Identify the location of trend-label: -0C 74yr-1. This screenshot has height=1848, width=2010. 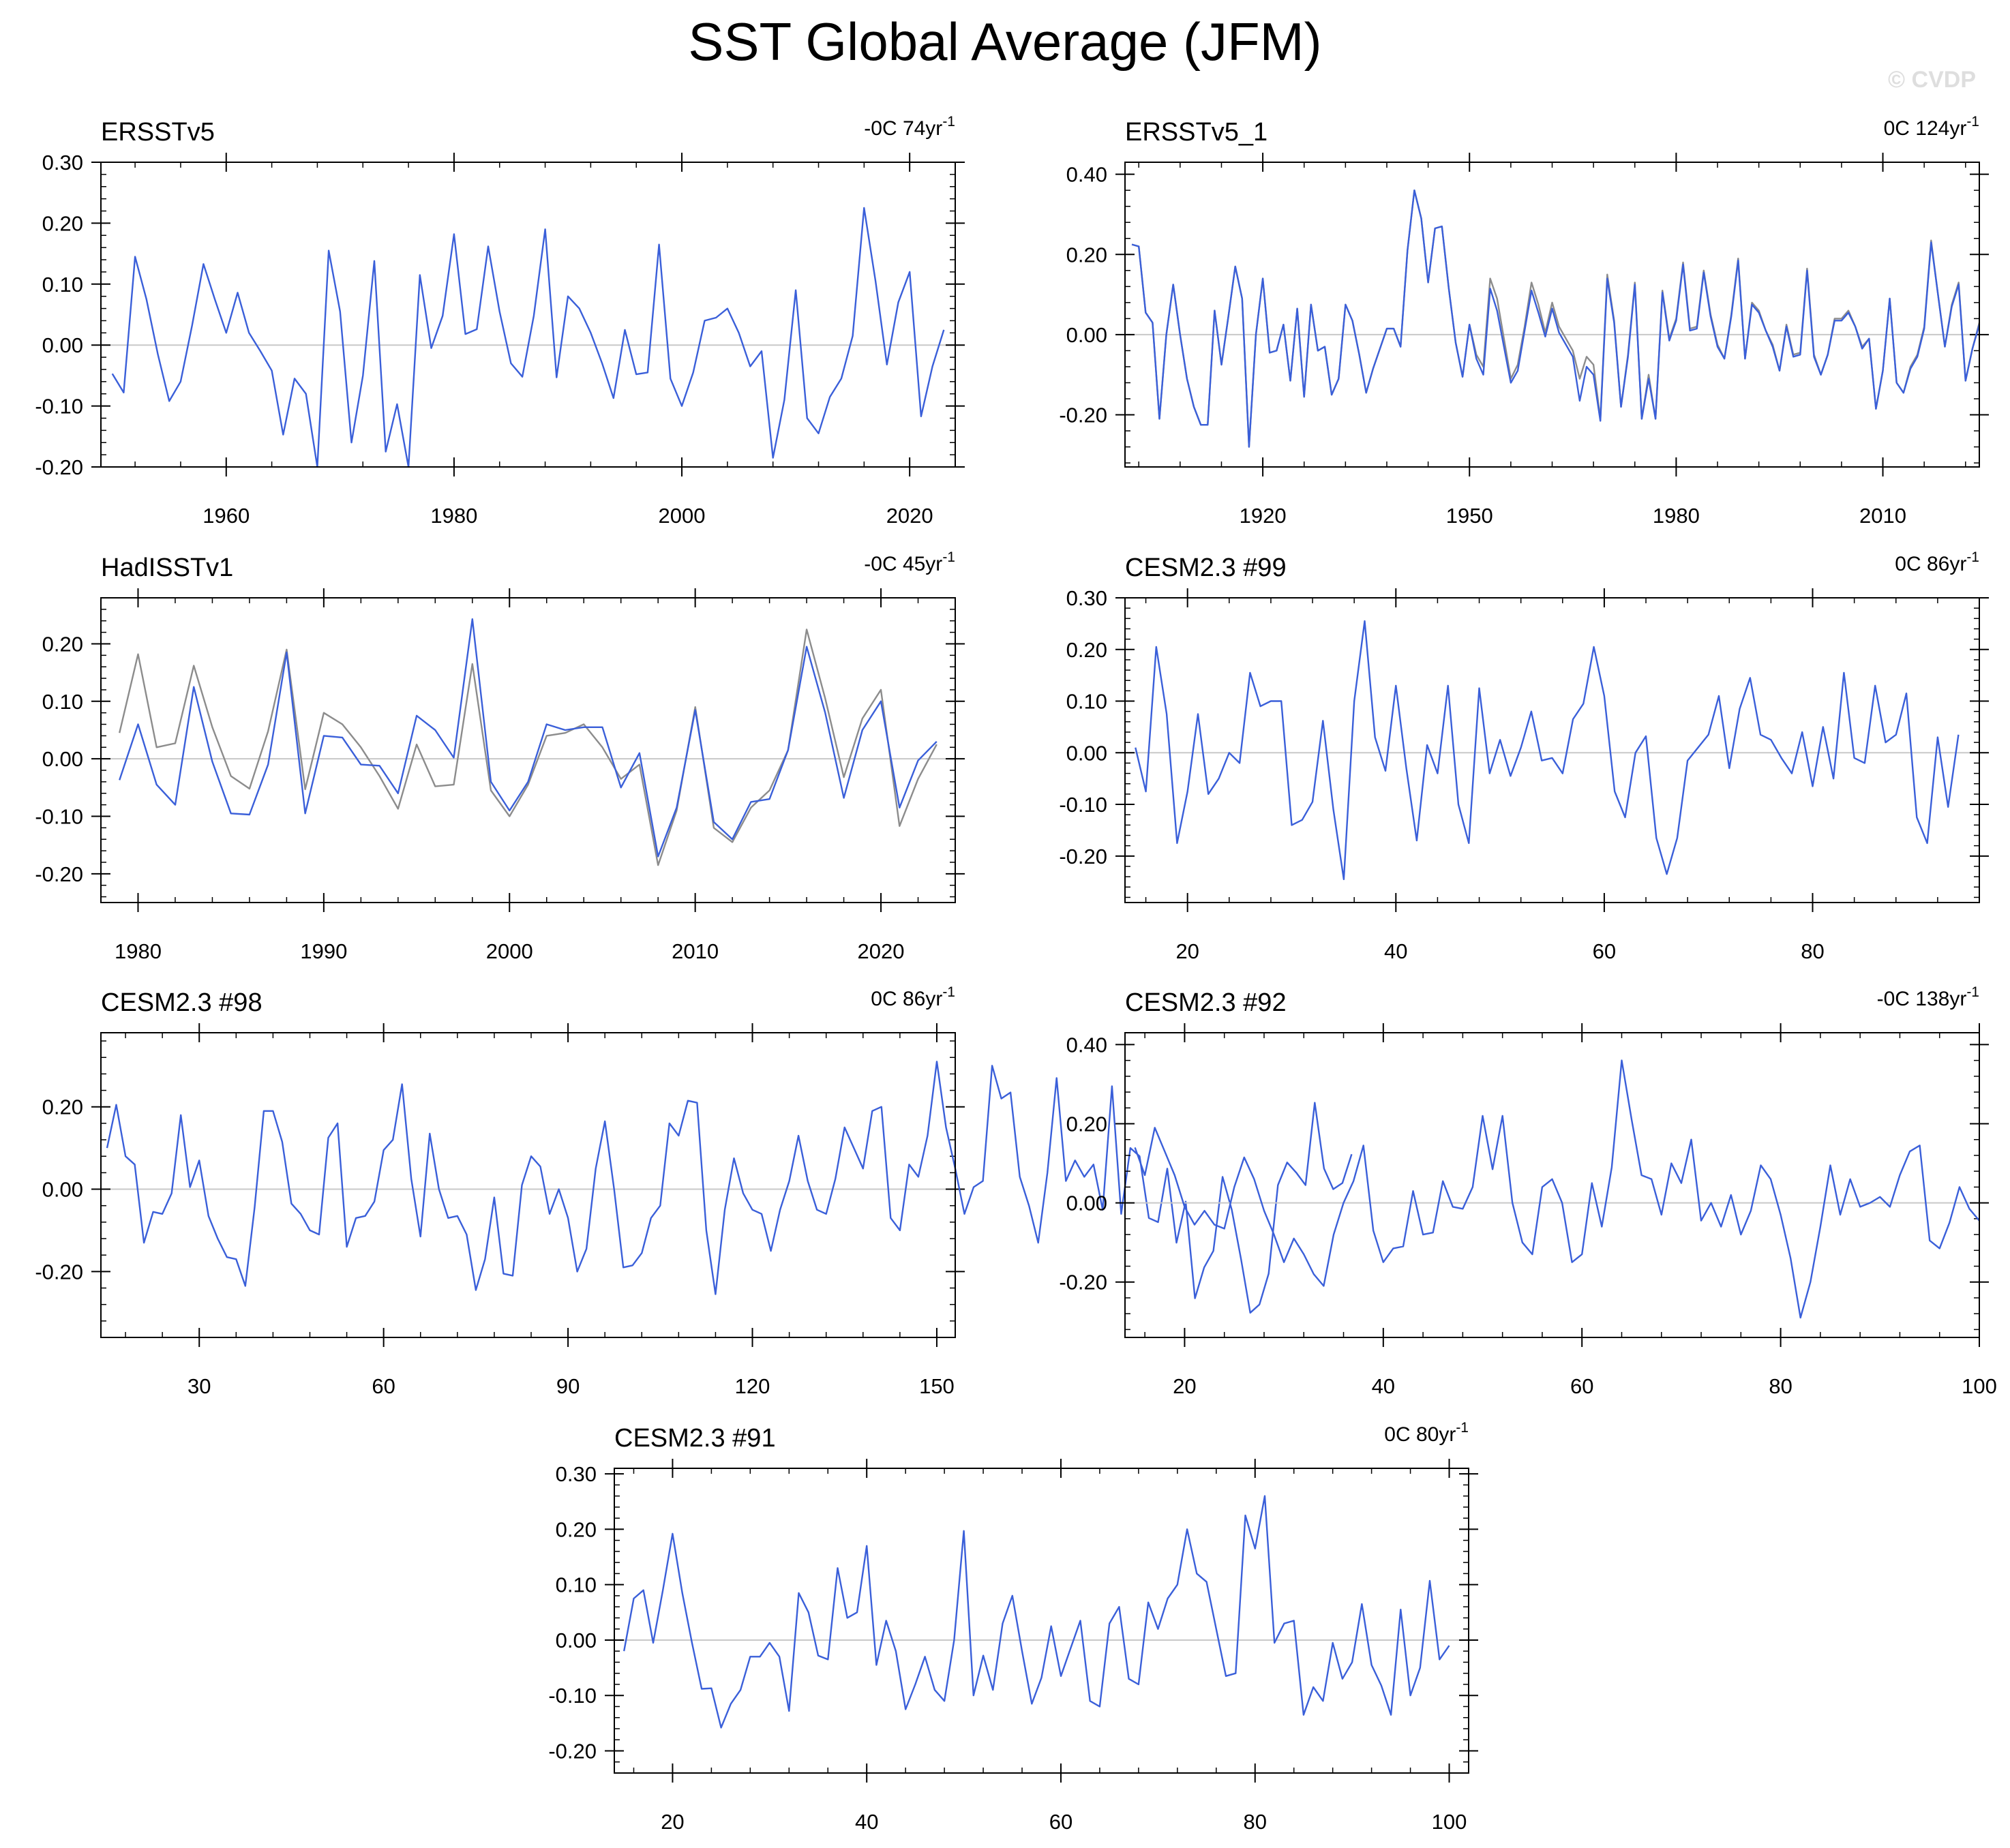
(909, 127).